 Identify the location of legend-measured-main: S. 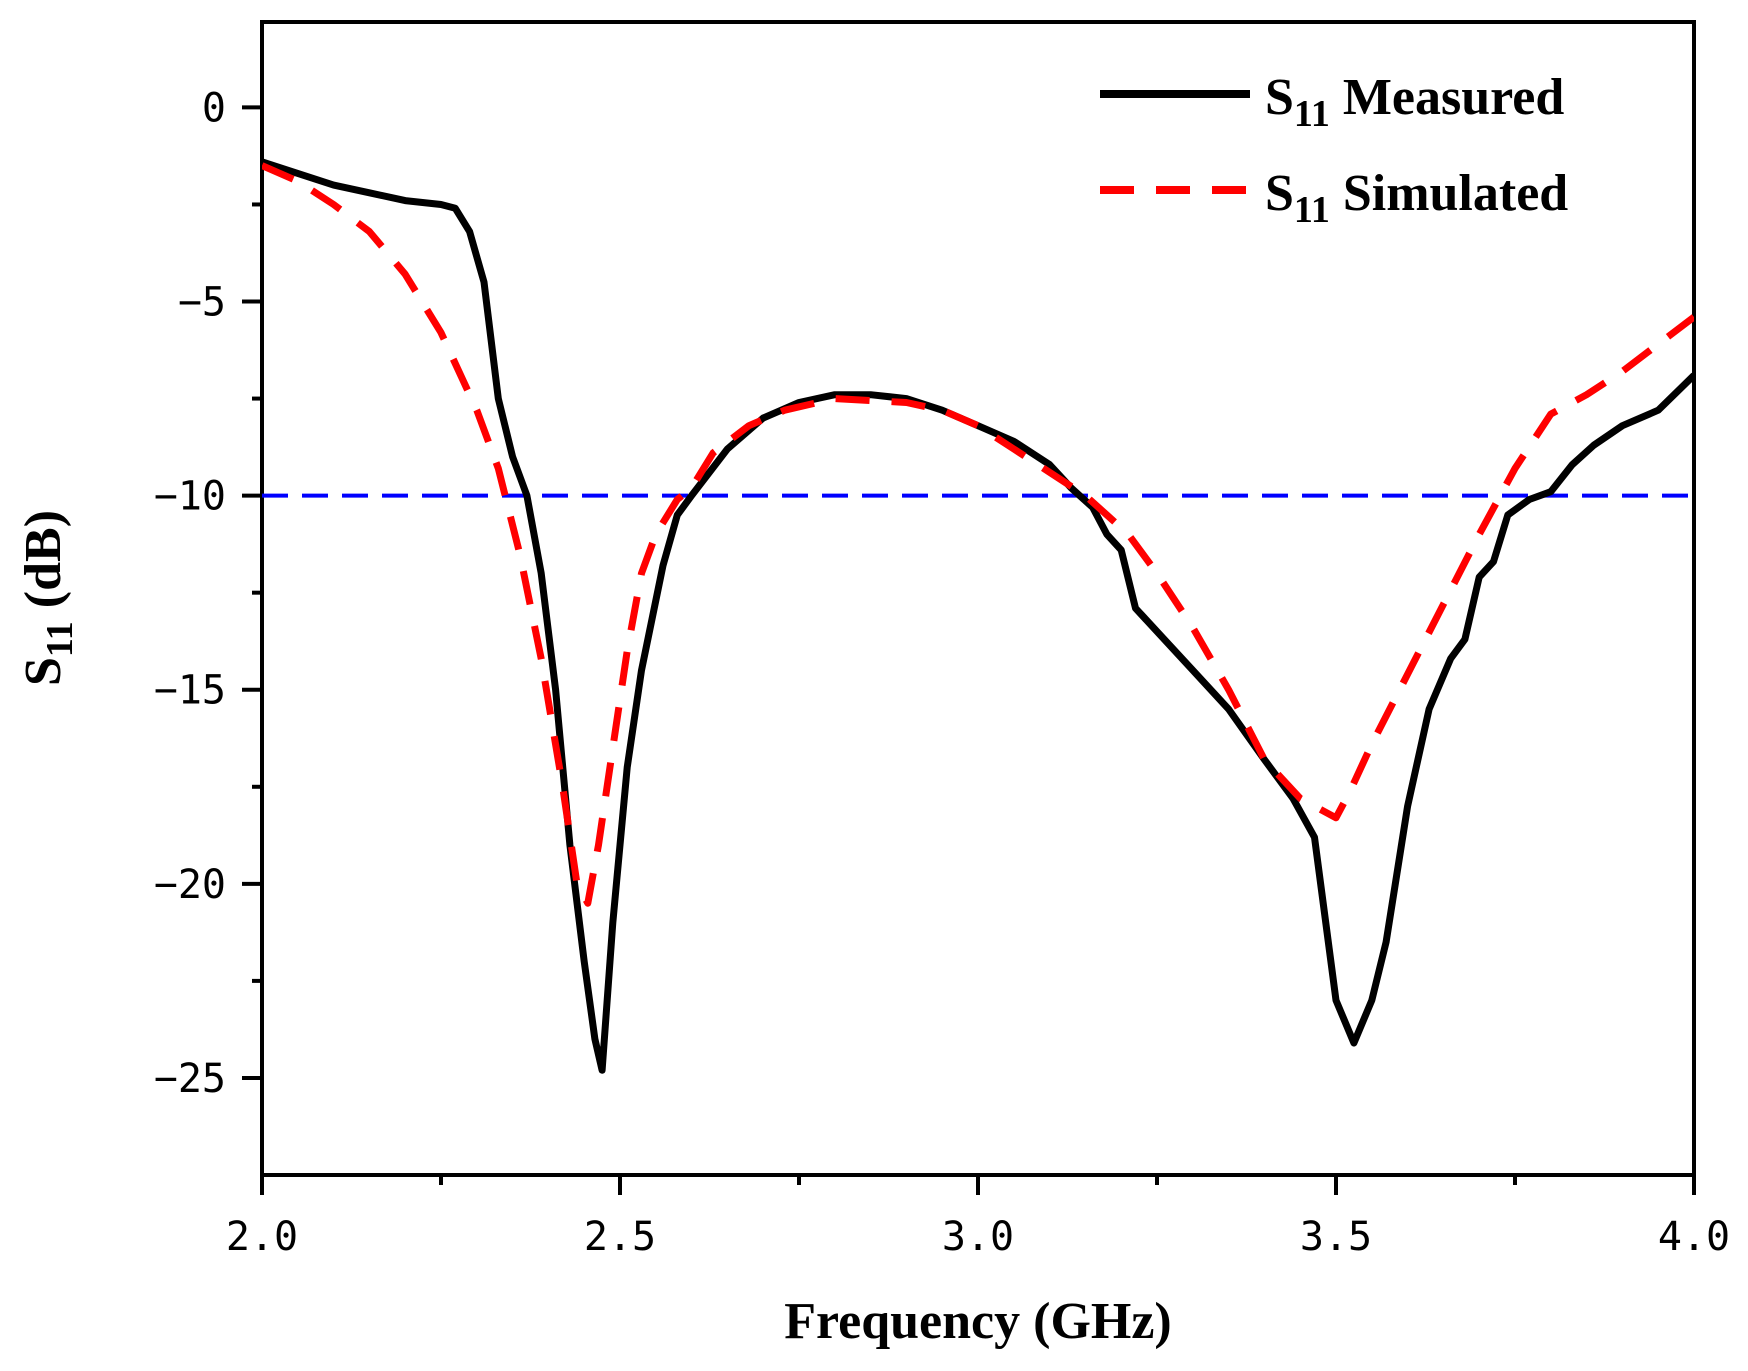
(1279, 97).